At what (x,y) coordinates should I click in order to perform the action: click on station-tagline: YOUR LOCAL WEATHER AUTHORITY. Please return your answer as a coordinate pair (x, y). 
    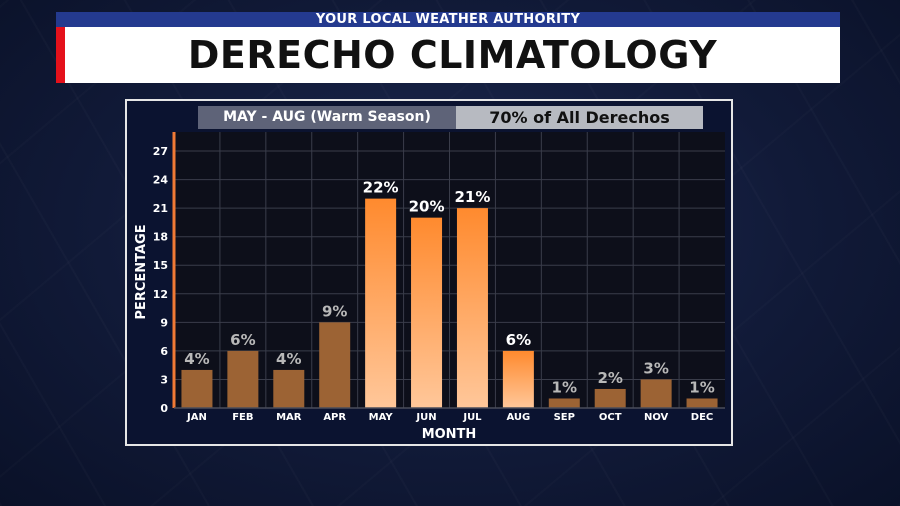
    Looking at the image, I should click on (448, 19).